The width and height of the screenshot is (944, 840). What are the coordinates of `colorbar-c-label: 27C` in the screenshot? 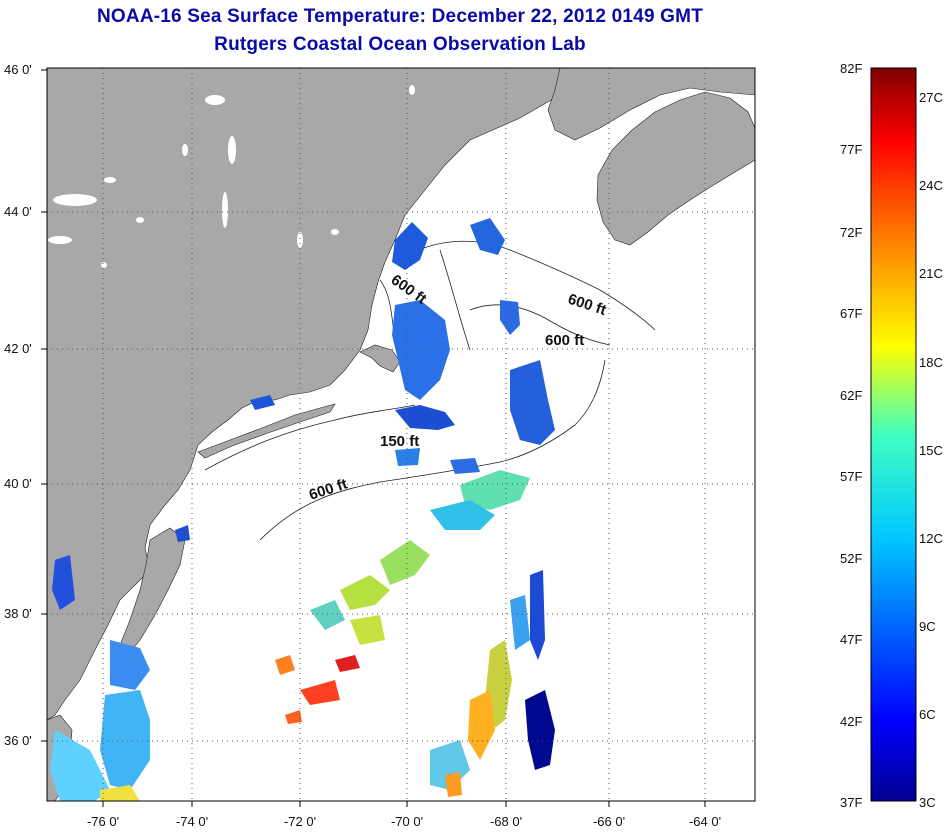 It's located at (931, 97).